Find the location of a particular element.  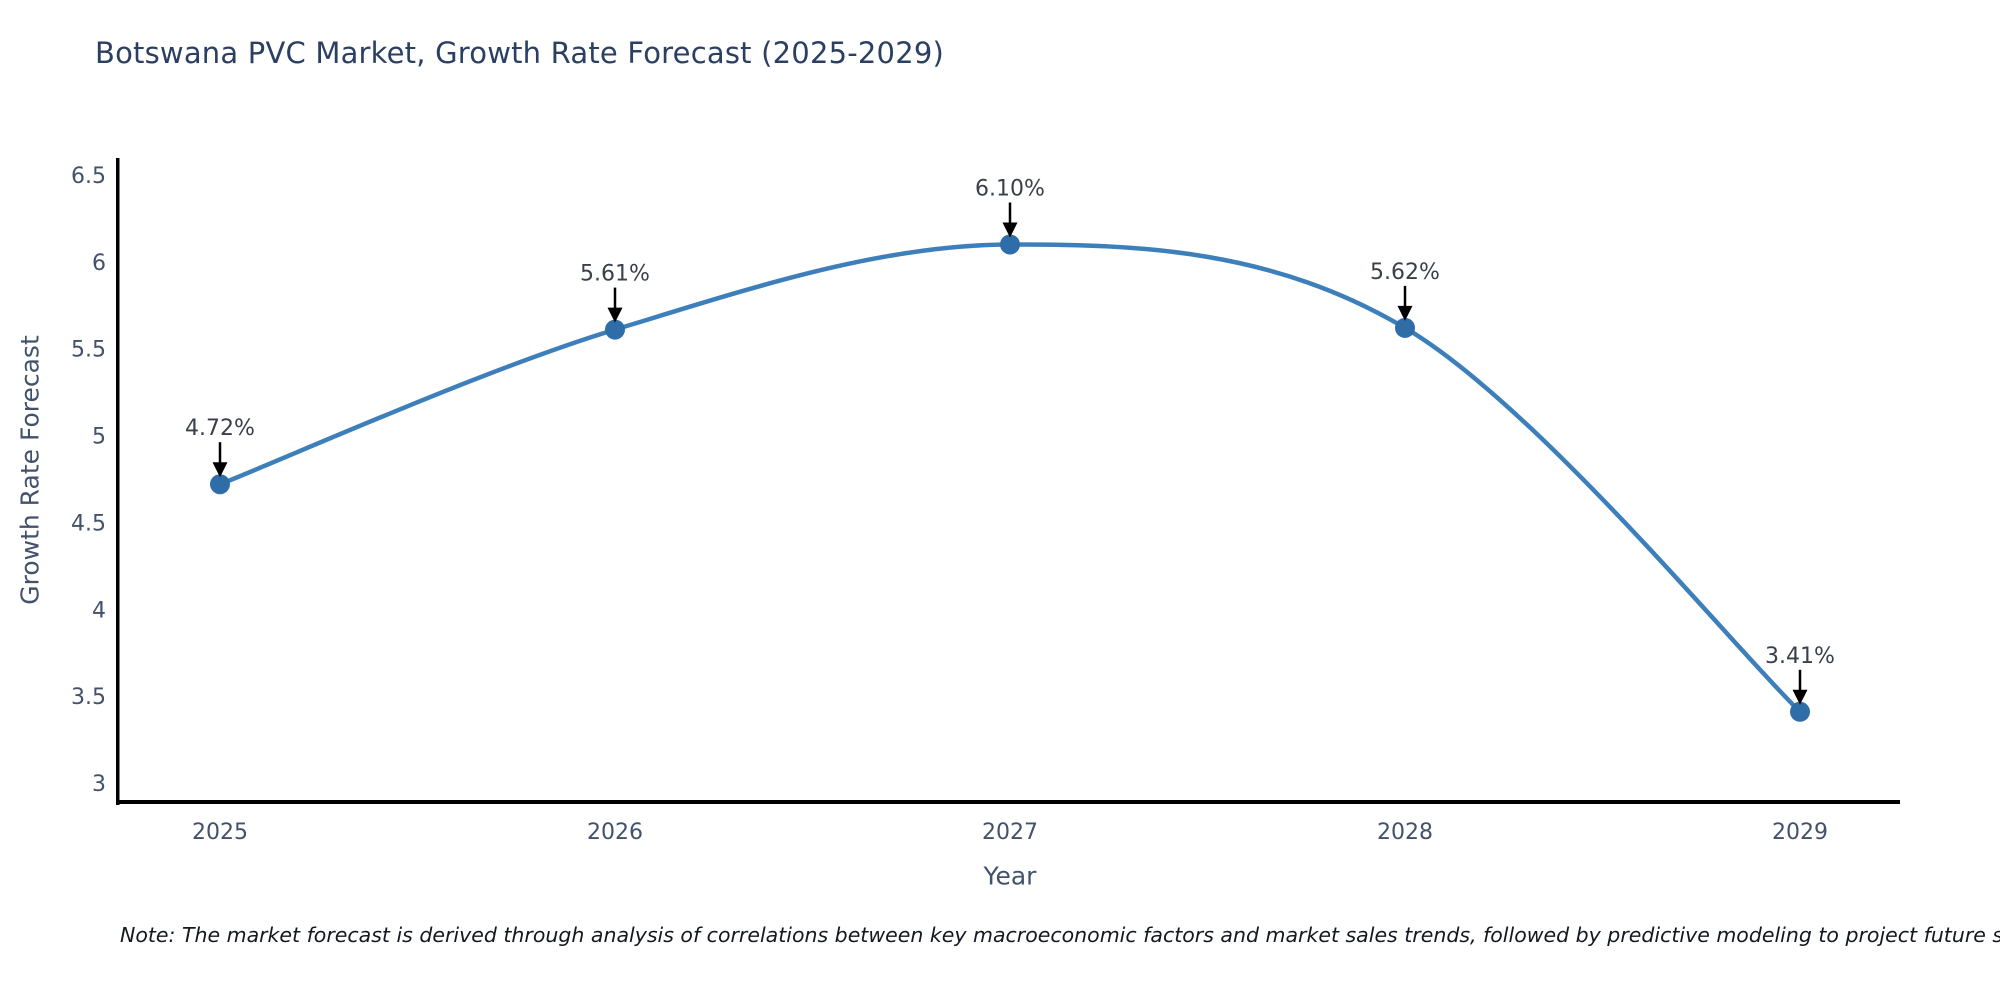

y-tick-label: 3 is located at coordinates (99, 784).